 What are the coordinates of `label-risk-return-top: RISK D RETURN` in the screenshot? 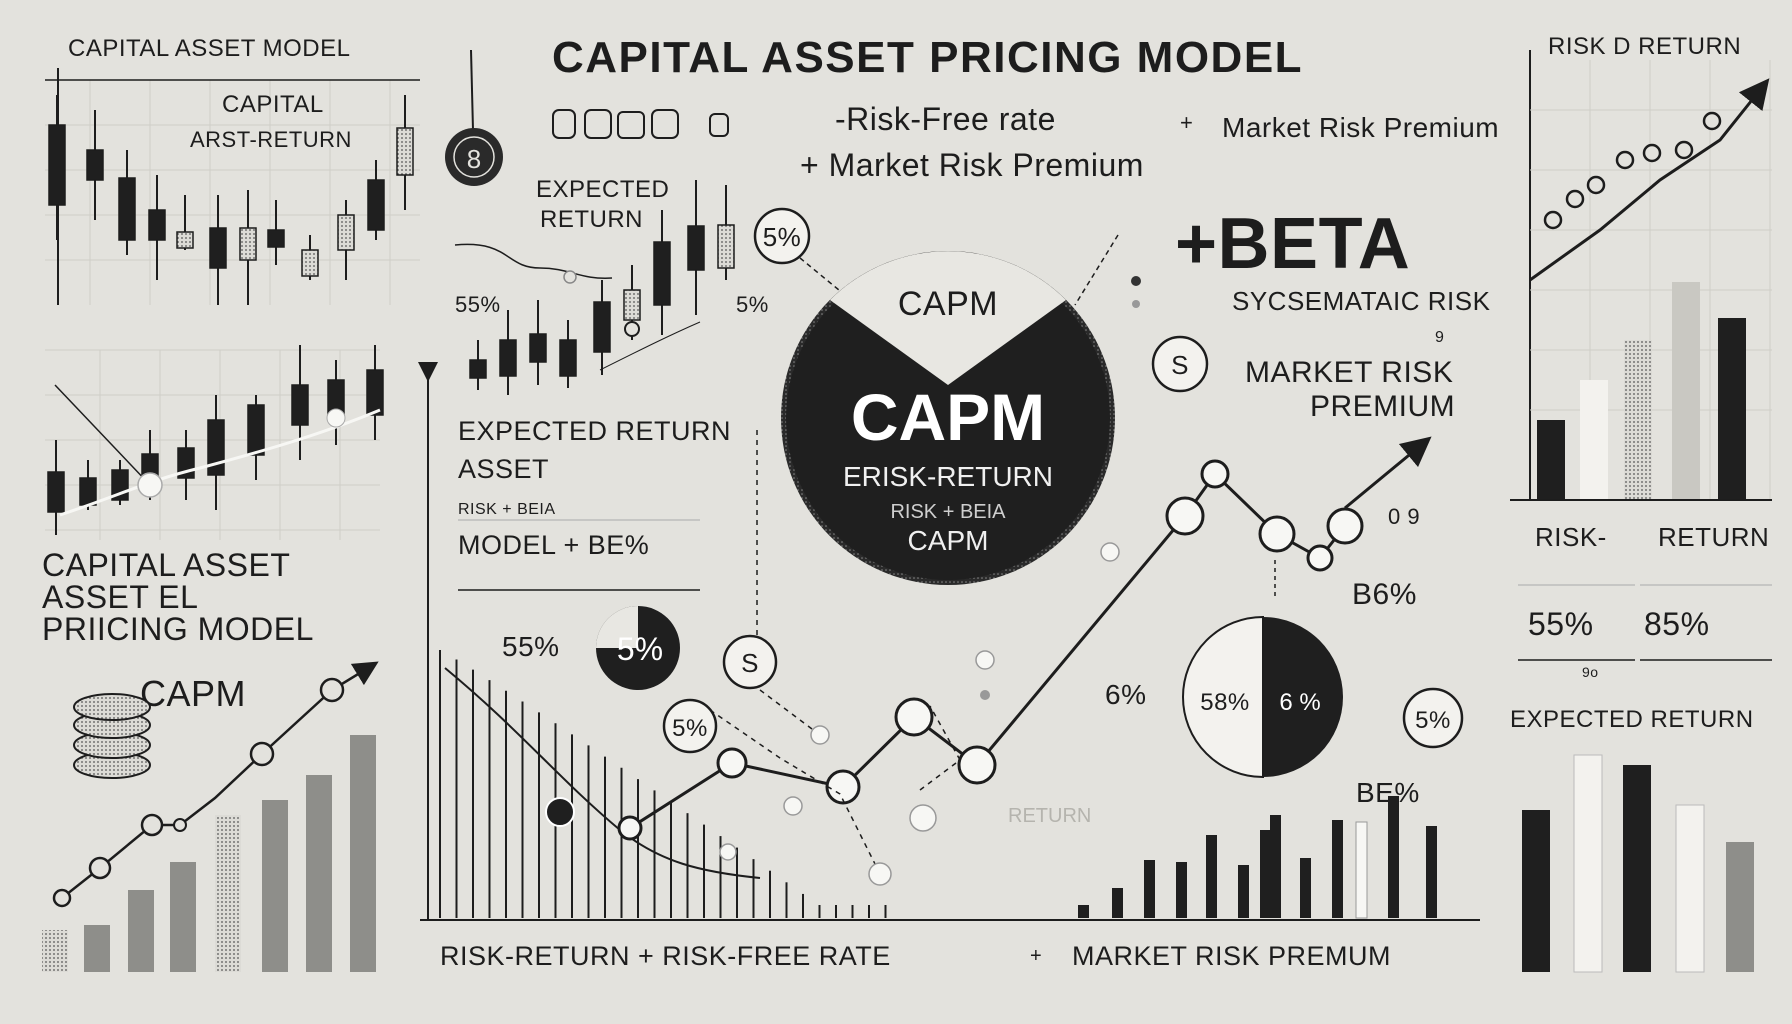 It's located at (1644, 46).